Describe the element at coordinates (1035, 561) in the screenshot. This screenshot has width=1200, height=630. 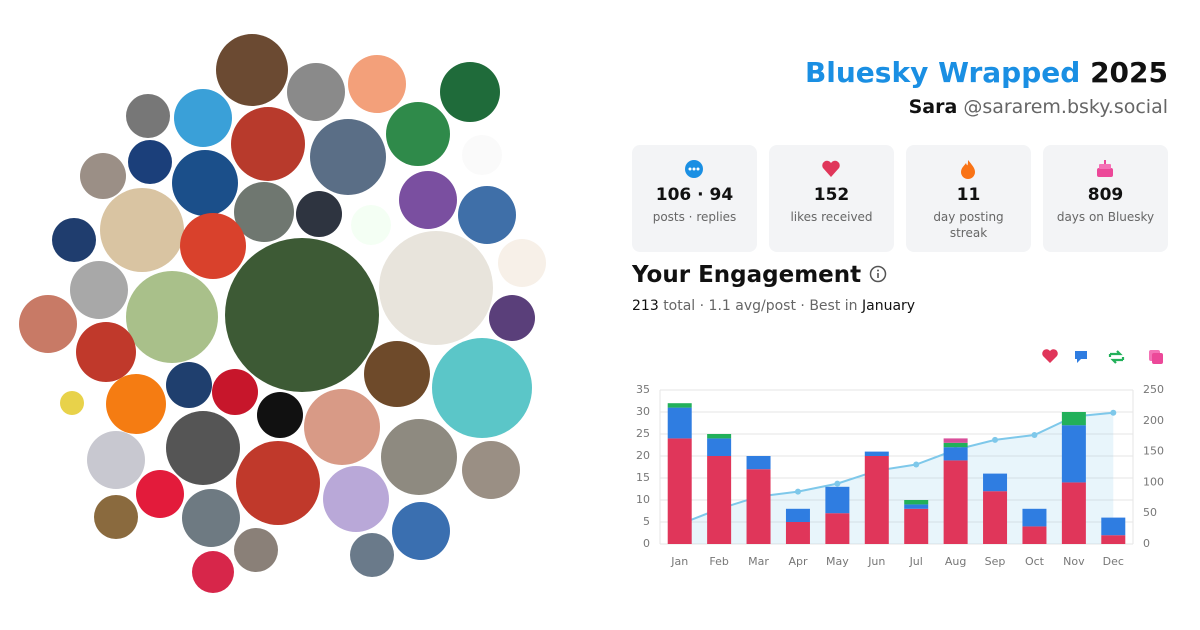
I see `x-tick-label: Oct` at that location.